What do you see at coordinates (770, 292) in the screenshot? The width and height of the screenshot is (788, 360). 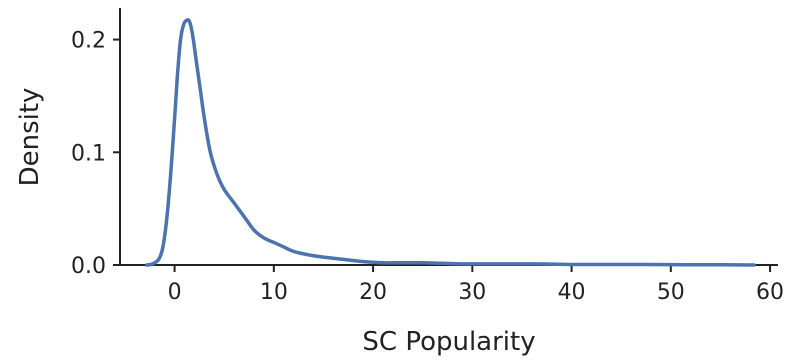 I see `x-tick-label: 60` at bounding box center [770, 292].